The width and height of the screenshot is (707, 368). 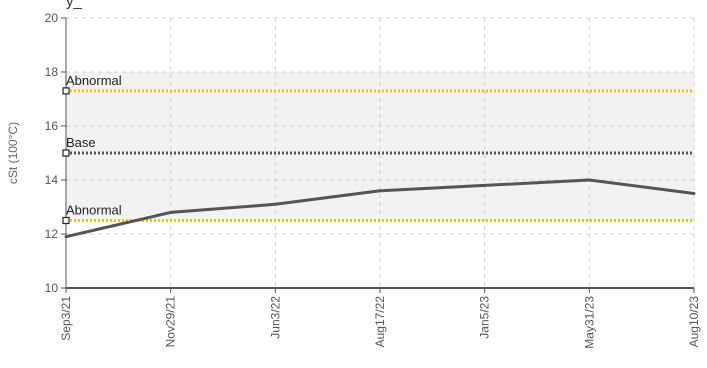 What do you see at coordinates (52, 18) in the screenshot?
I see `y-tick-label: 20` at bounding box center [52, 18].